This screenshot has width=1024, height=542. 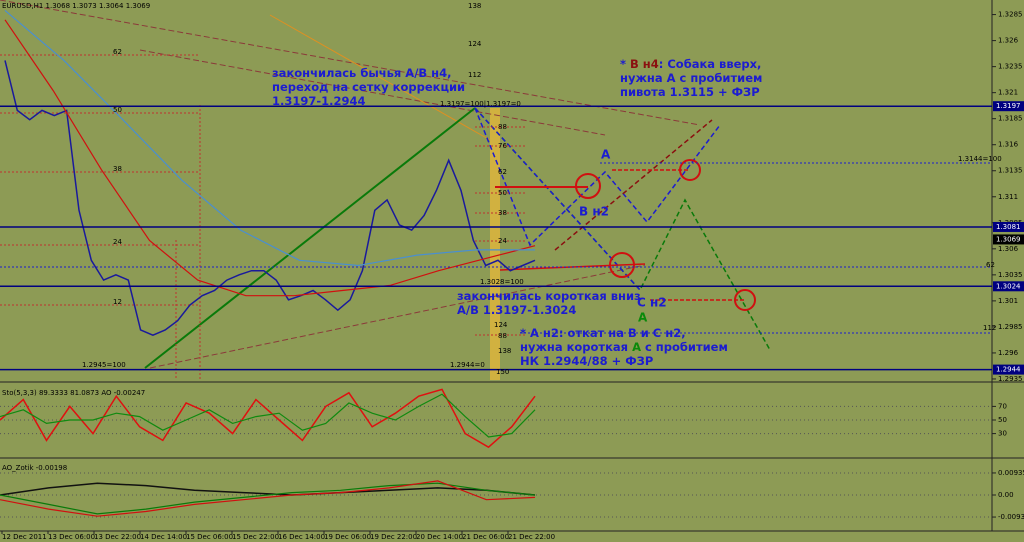 I want to click on level-label: 1.3024, so click(x=1008, y=286).